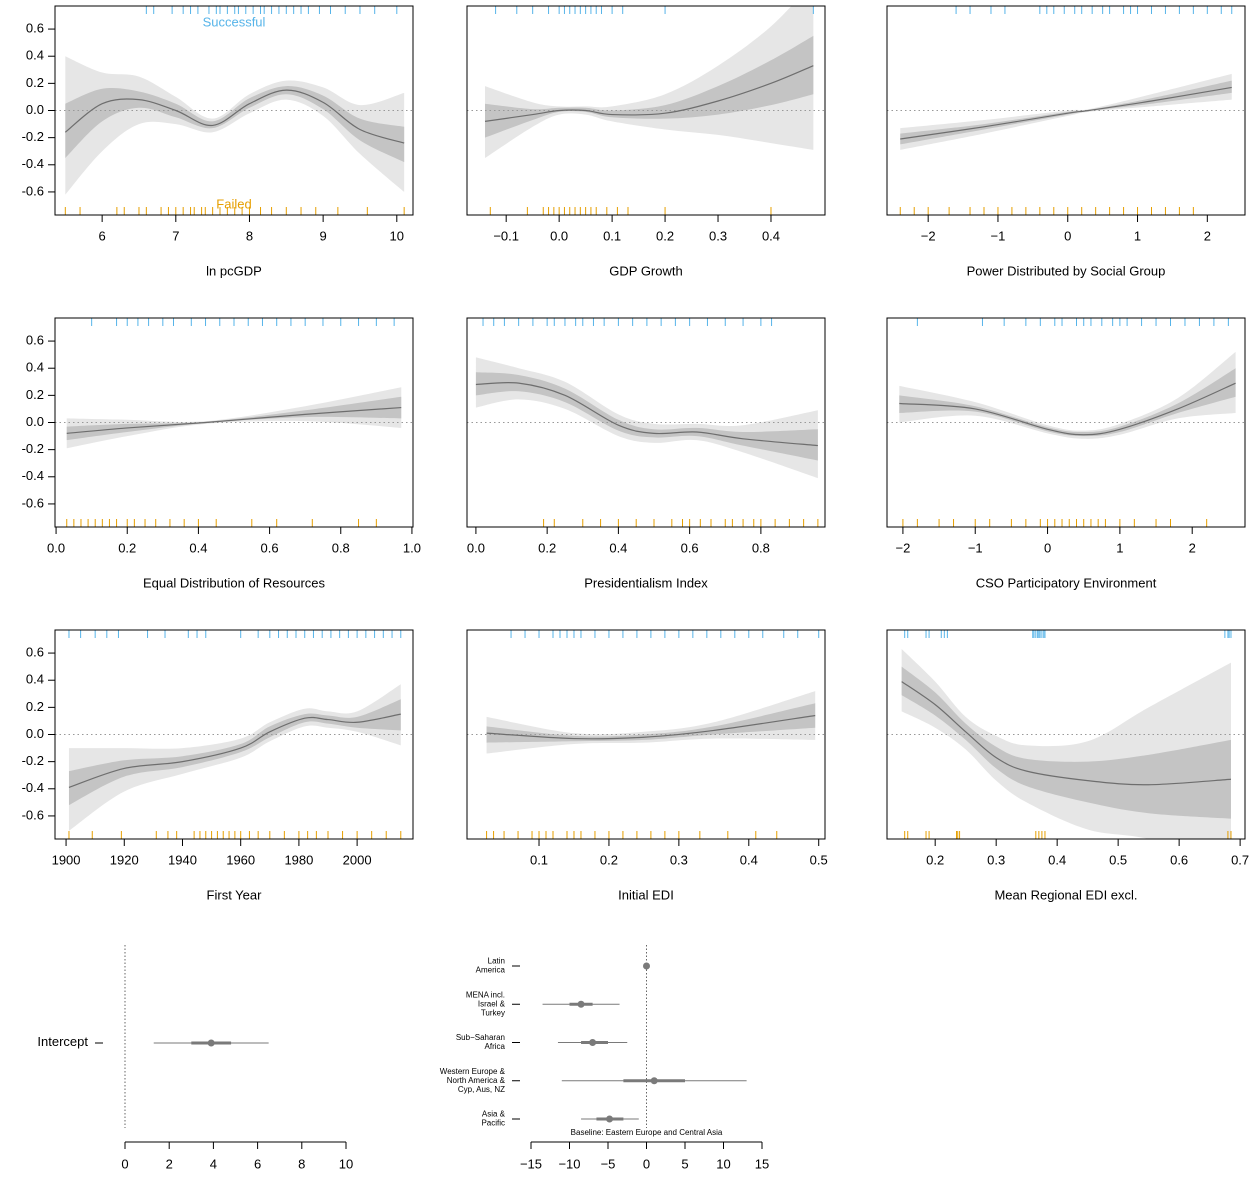 Image resolution: width=1259 pixels, height=1189 pixels. What do you see at coordinates (762, 1163) in the screenshot?
I see `x-tick-label: 15` at bounding box center [762, 1163].